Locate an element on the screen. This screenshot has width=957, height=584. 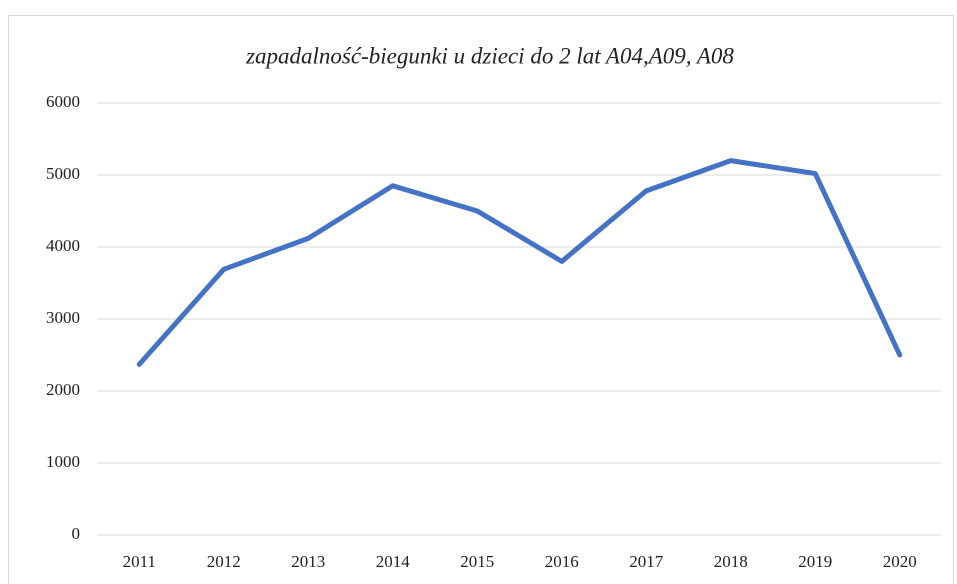
y-tick-label: 6000 is located at coordinates (63, 101).